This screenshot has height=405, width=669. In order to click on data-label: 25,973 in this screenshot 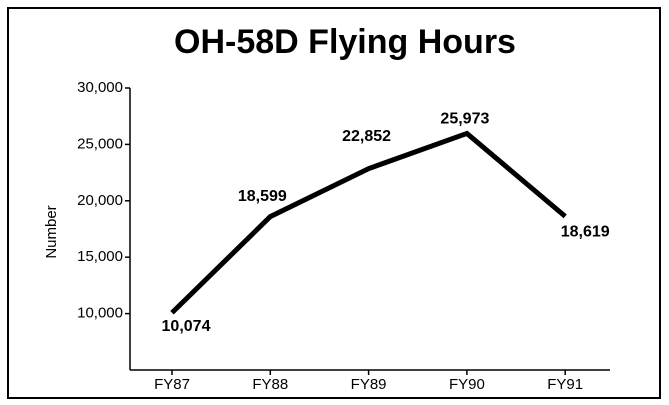, I will do `click(464, 119)`.